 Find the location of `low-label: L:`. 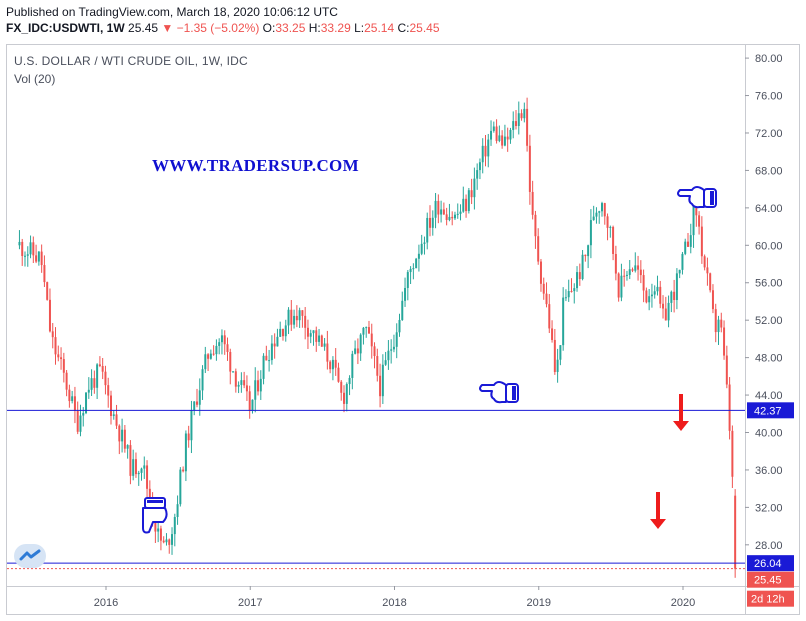

low-label: L: is located at coordinates (359, 28).